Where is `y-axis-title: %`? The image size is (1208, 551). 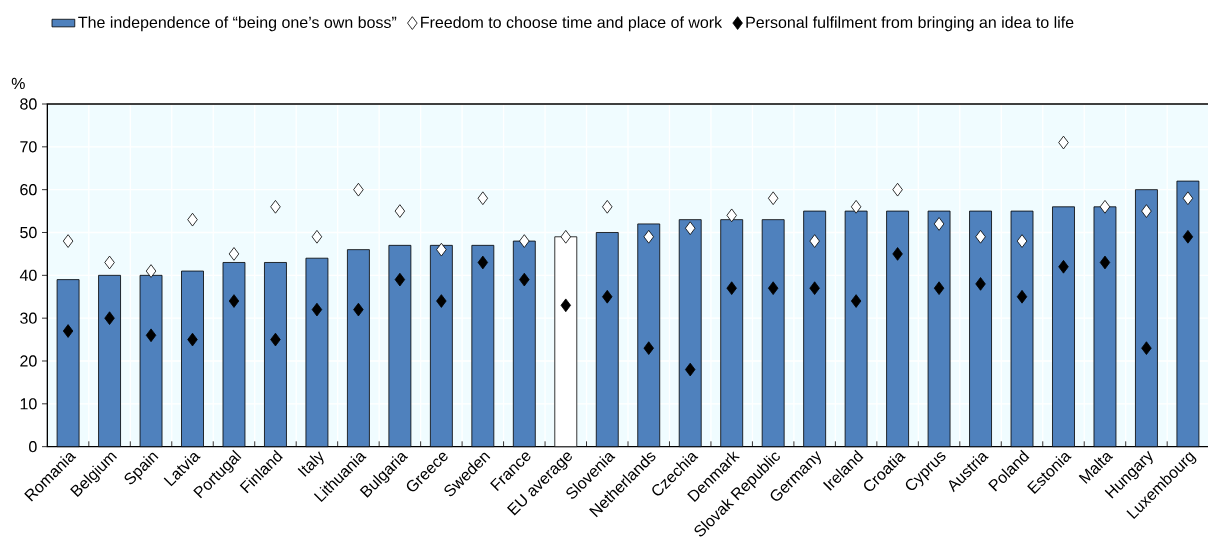 y-axis-title: % is located at coordinates (18, 83).